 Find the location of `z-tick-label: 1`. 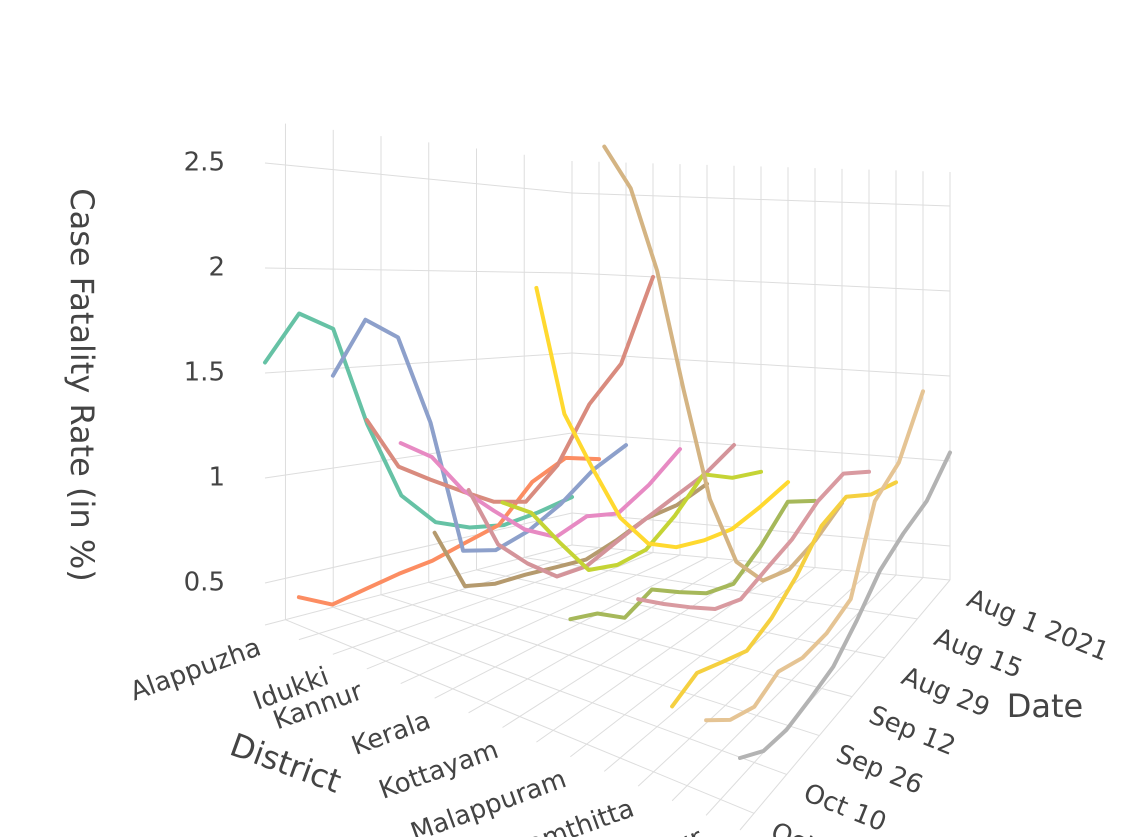

z-tick-label: 1 is located at coordinates (216, 478).